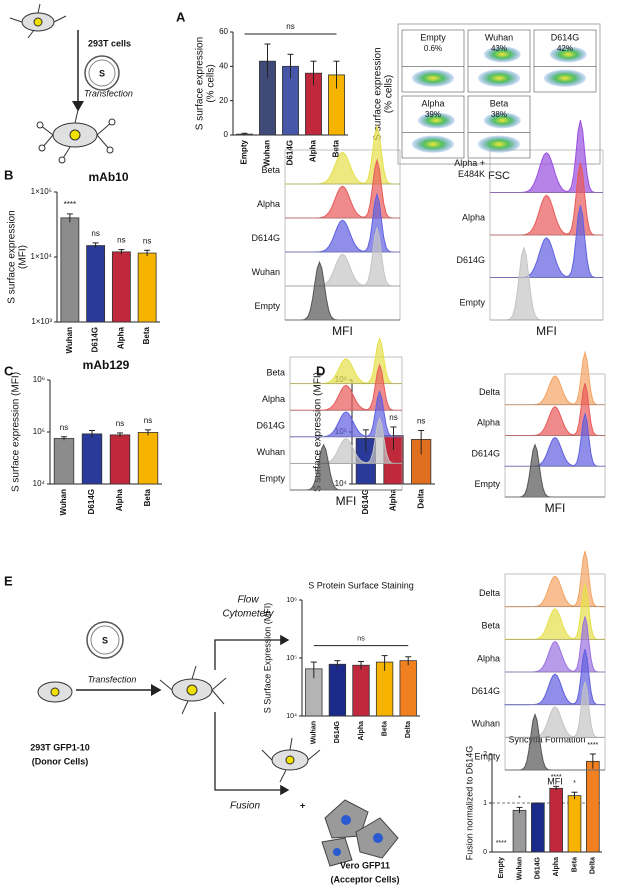 Image resolution: width=619 pixels, height=887 pixels. What do you see at coordinates (499, 37) in the screenshot?
I see `gate-name: Wuhan` at bounding box center [499, 37].